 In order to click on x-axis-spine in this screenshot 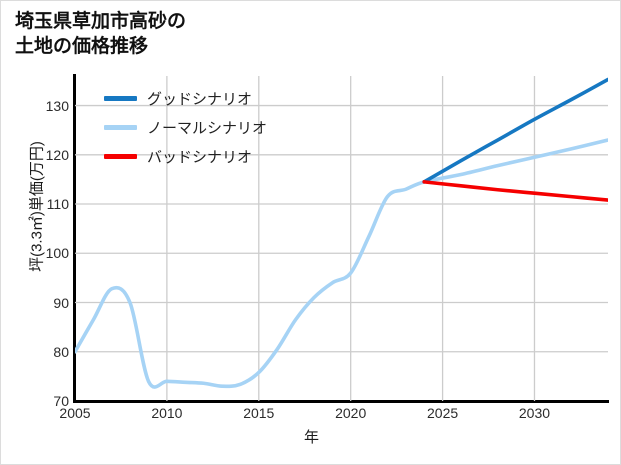, I will do `click(341, 401)`.